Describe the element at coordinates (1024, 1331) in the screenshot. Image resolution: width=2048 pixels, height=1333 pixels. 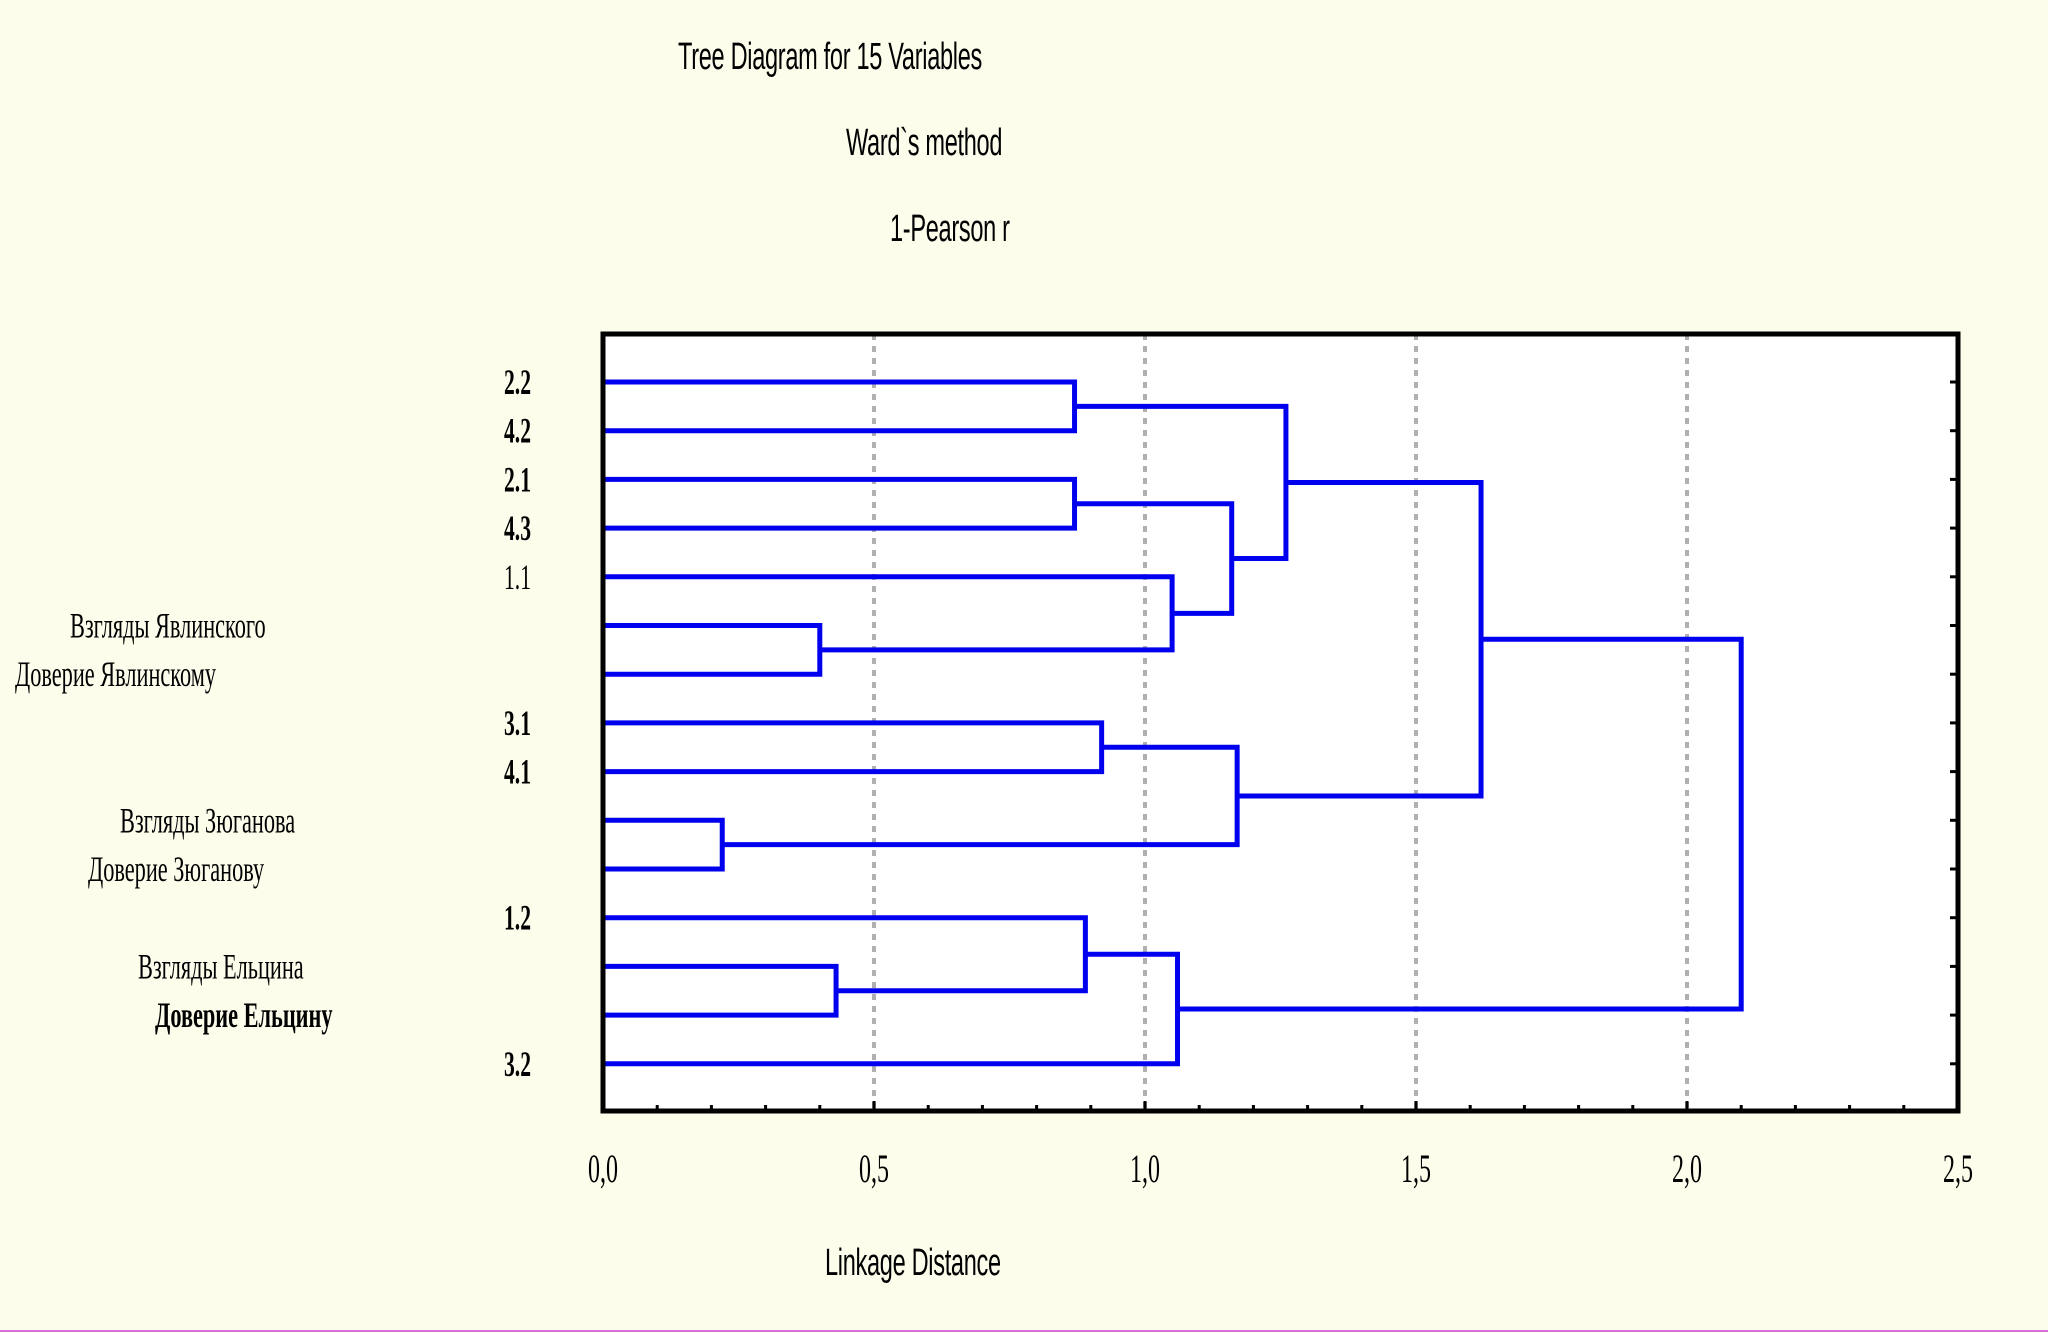
I see `bottom-divider` at that location.